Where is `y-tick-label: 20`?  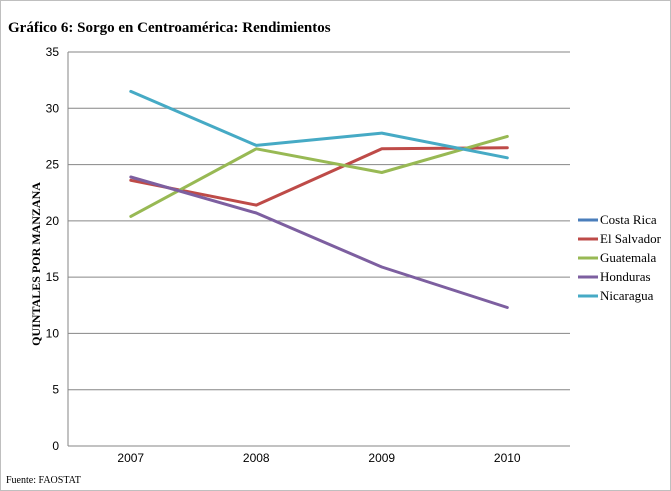 y-tick-label: 20 is located at coordinates (53, 221).